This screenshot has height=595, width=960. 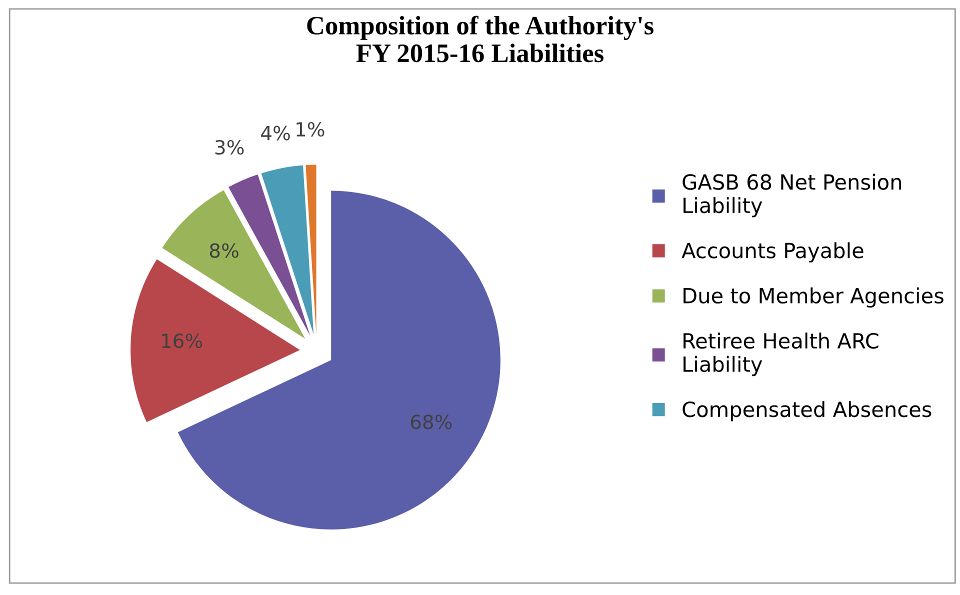 What do you see at coordinates (814, 297) in the screenshot?
I see `legend-label: Due to Member Agencies` at bounding box center [814, 297].